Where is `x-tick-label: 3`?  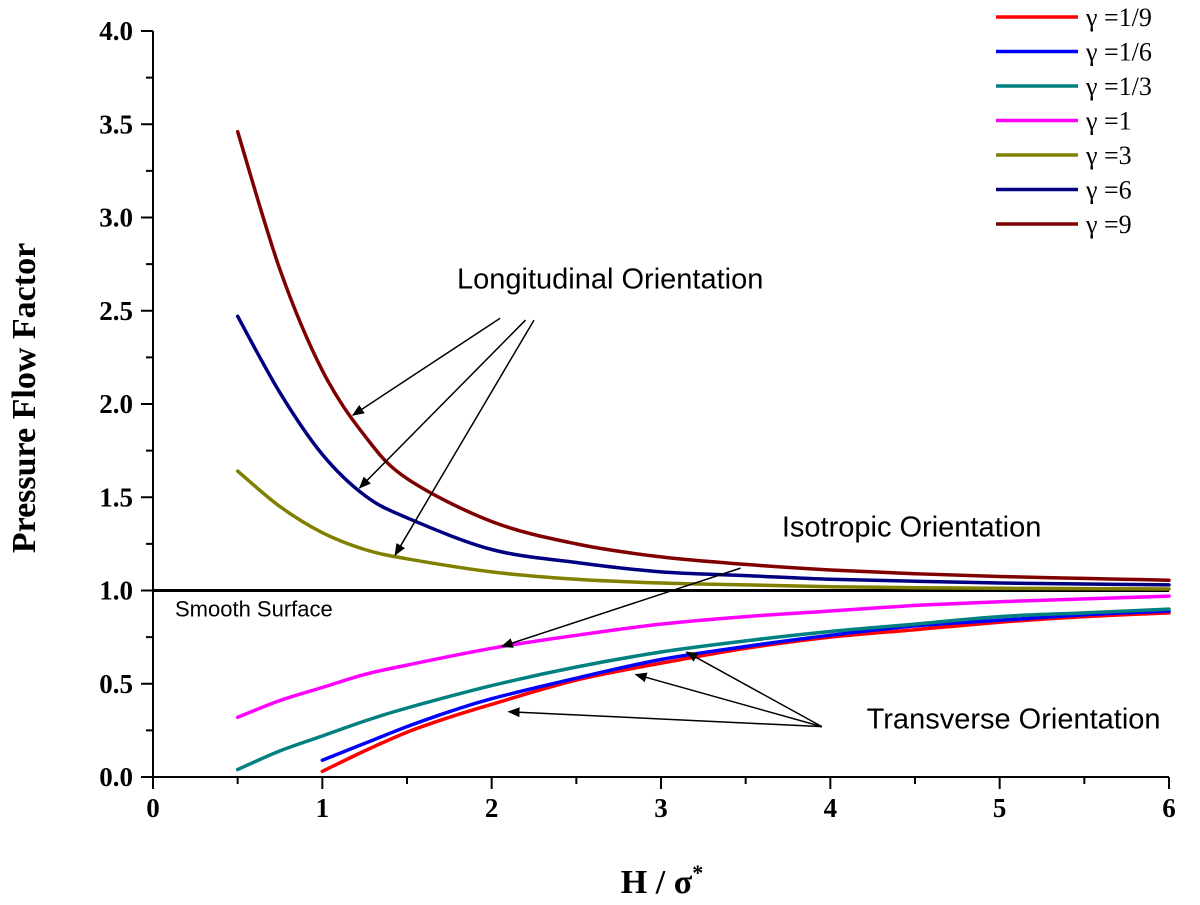 x-tick-label: 3 is located at coordinates (661, 808).